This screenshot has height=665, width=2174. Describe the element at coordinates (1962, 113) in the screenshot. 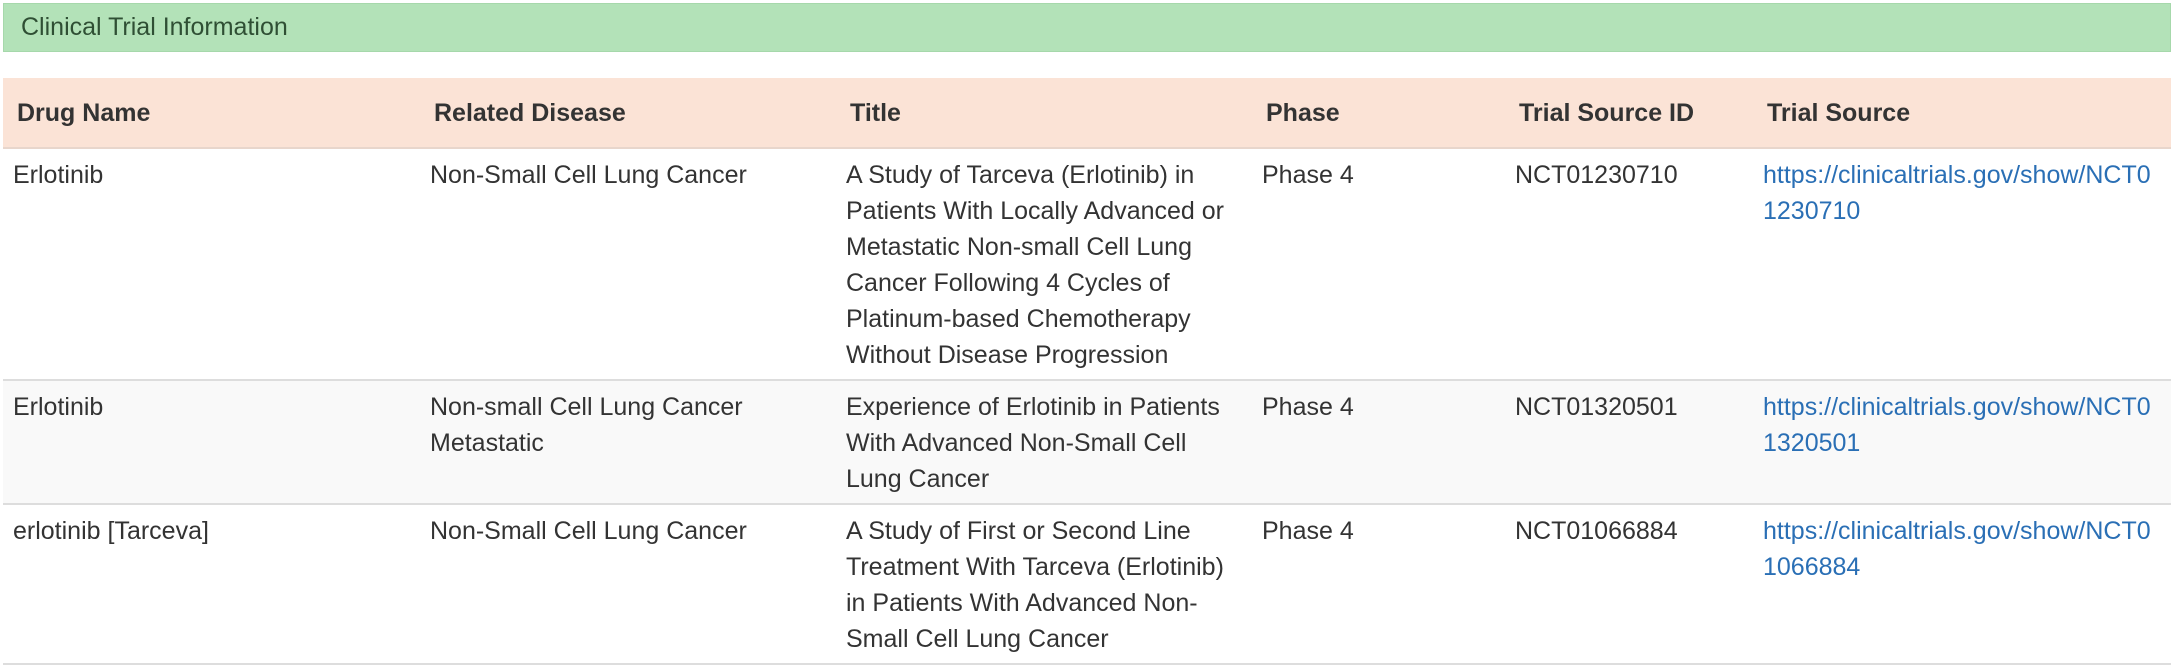

I see `column-header-trial-source: Trial Source` at that location.